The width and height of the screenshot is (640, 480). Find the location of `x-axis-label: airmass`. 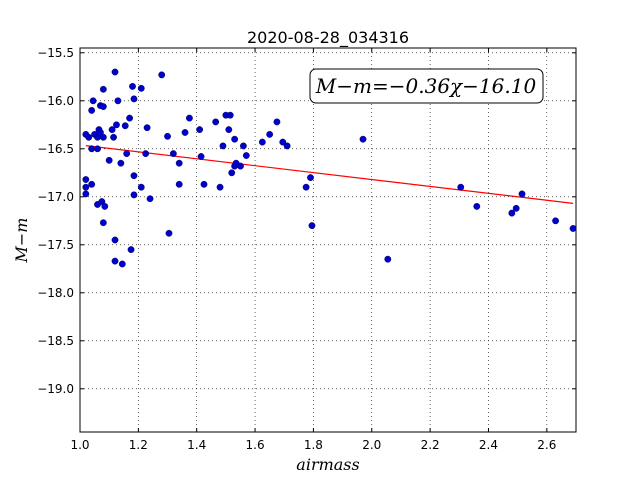

x-axis-label: airmass is located at coordinates (327, 464).